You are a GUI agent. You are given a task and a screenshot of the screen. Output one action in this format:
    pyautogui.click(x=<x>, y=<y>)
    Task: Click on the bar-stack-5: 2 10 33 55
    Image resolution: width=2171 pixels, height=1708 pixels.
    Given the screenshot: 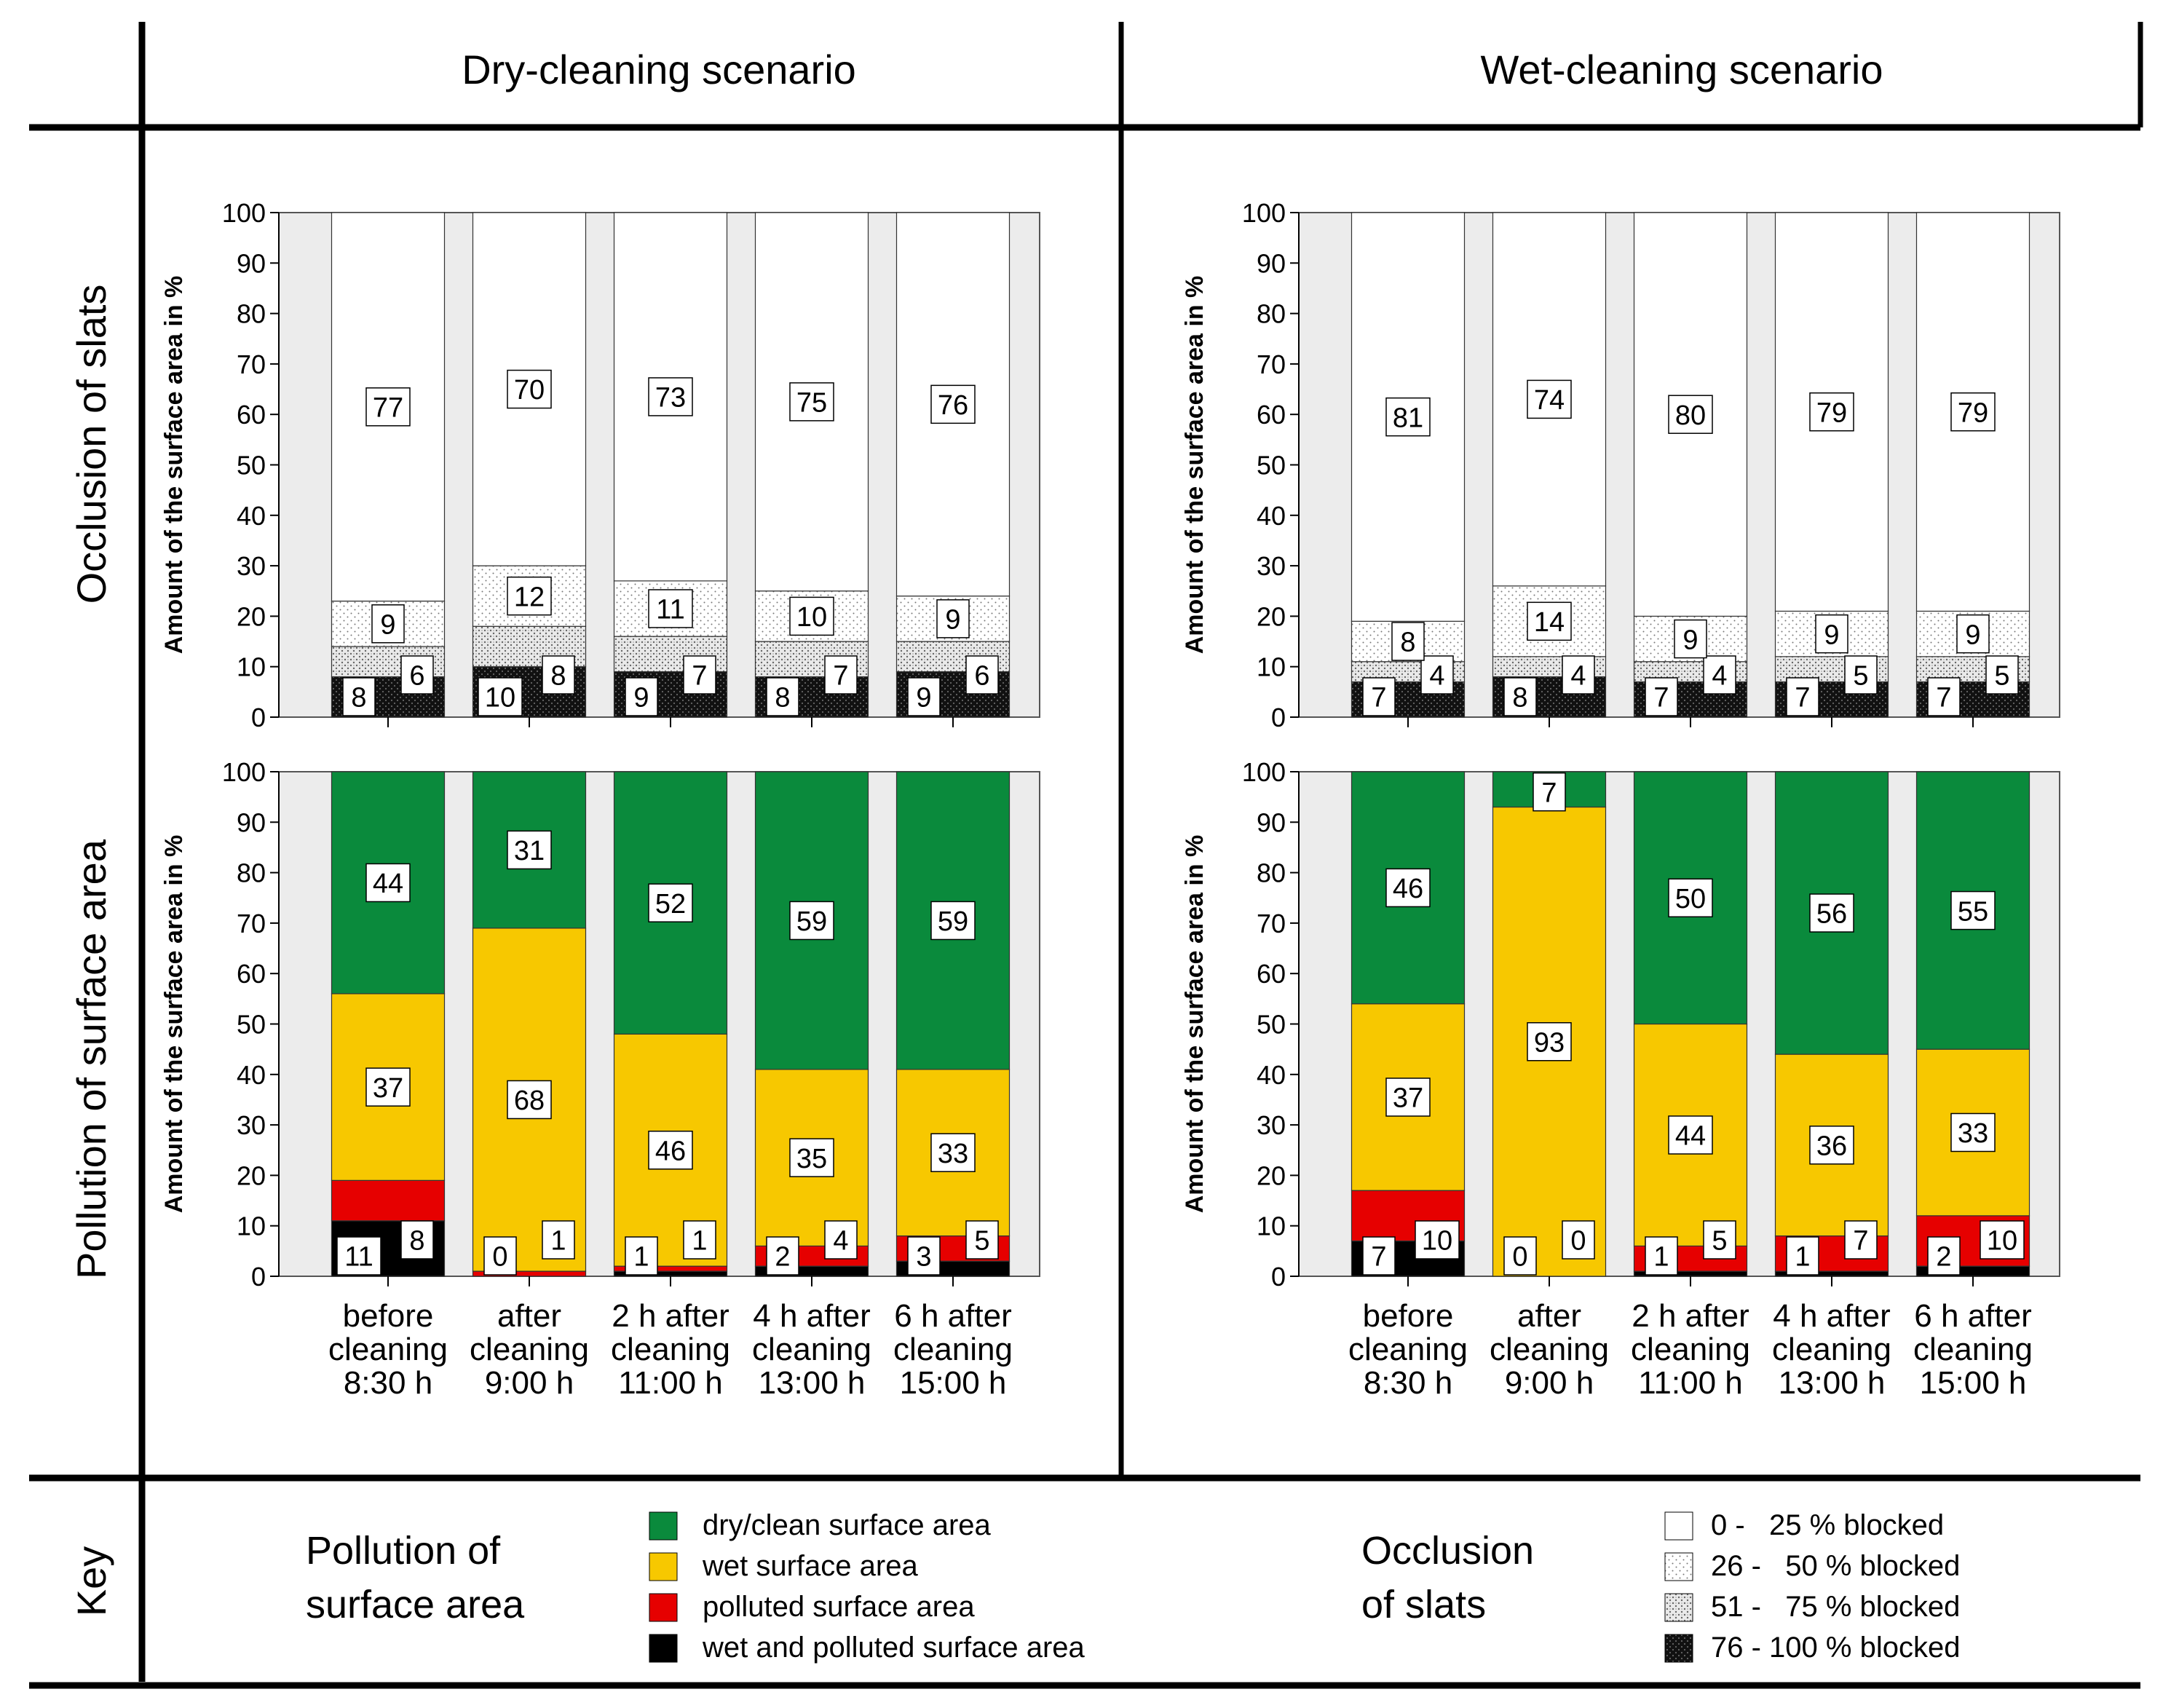 What is the action you would take?
    pyautogui.click(x=1972, y=1029)
    